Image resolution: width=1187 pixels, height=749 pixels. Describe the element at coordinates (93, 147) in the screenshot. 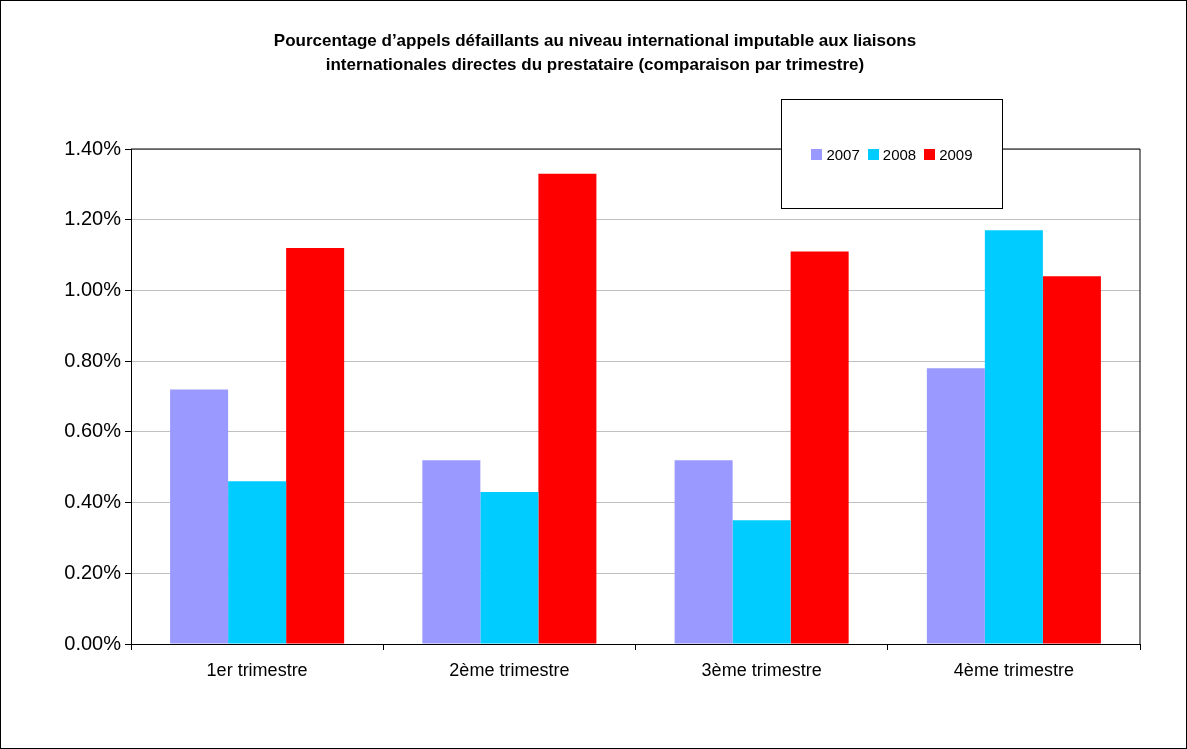

I see `y-tick-label: 1.40%` at that location.